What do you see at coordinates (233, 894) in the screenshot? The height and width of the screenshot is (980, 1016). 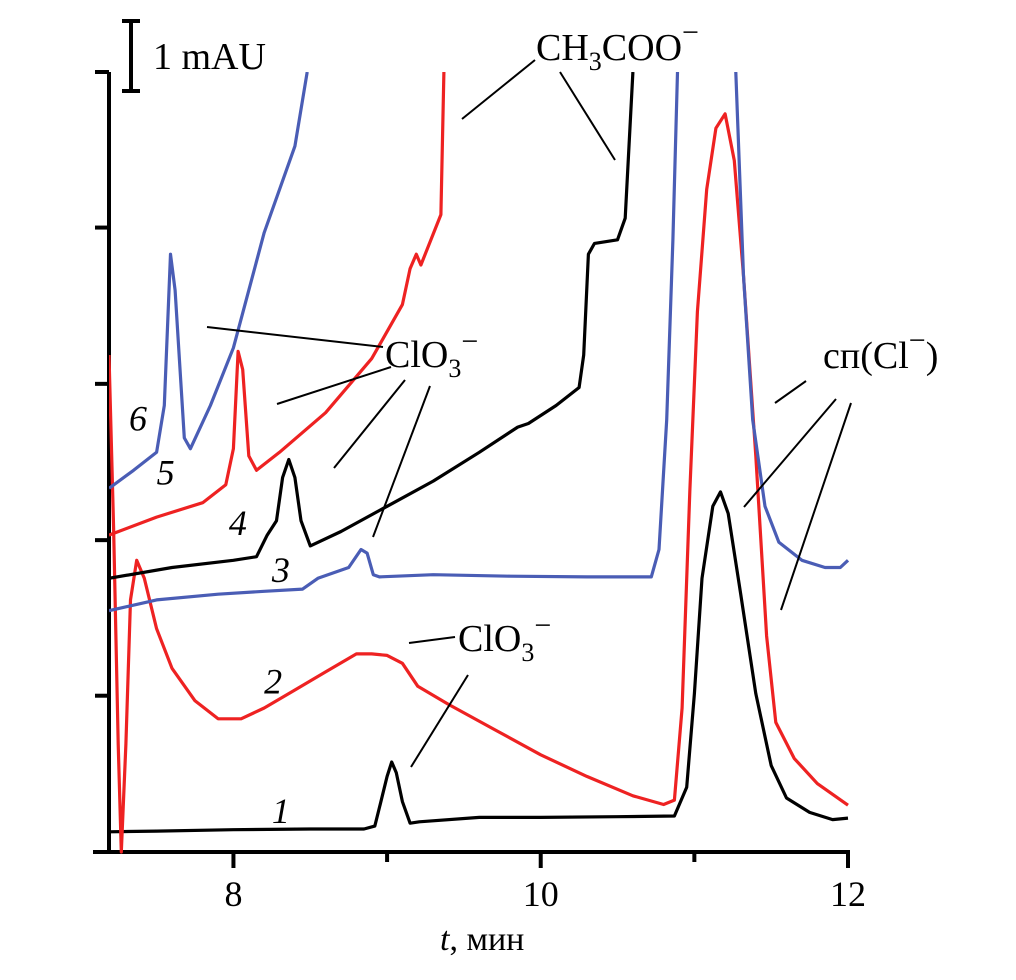 I see `x-tick-label-0: 8` at bounding box center [233, 894].